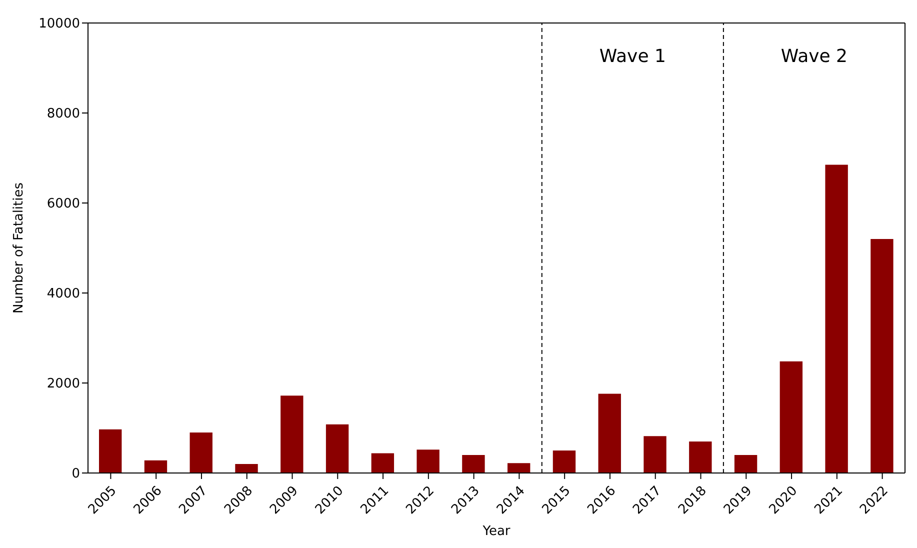 This screenshot has height=548, width=917. I want to click on y-tick-label: 2000, so click(63, 384).